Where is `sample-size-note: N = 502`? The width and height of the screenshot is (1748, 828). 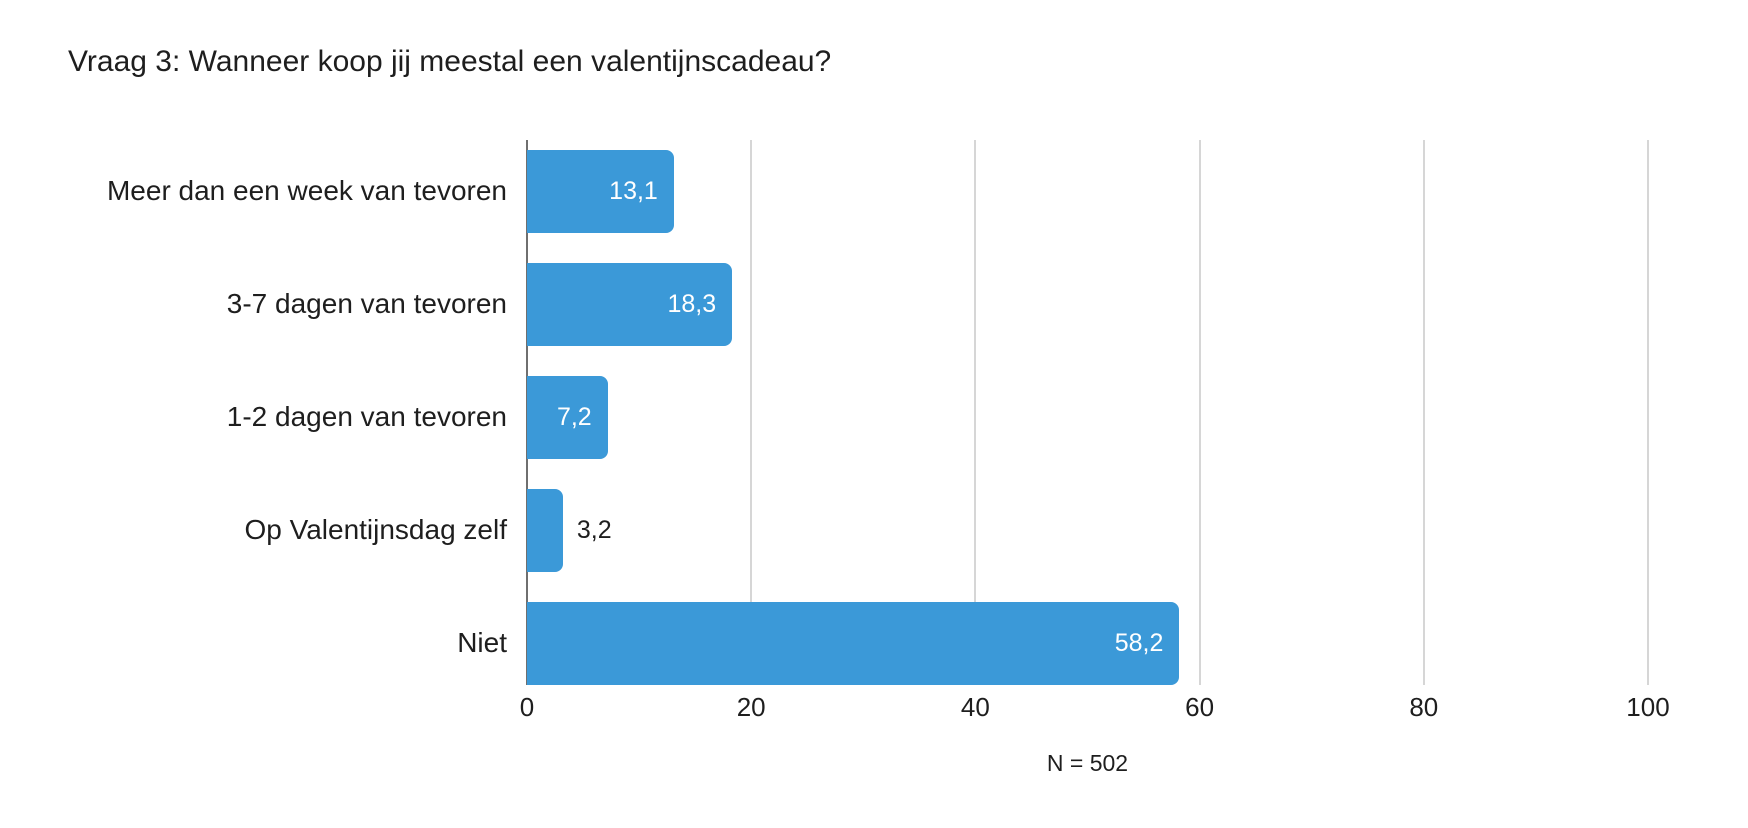 sample-size-note: N = 502 is located at coordinates (1087, 763).